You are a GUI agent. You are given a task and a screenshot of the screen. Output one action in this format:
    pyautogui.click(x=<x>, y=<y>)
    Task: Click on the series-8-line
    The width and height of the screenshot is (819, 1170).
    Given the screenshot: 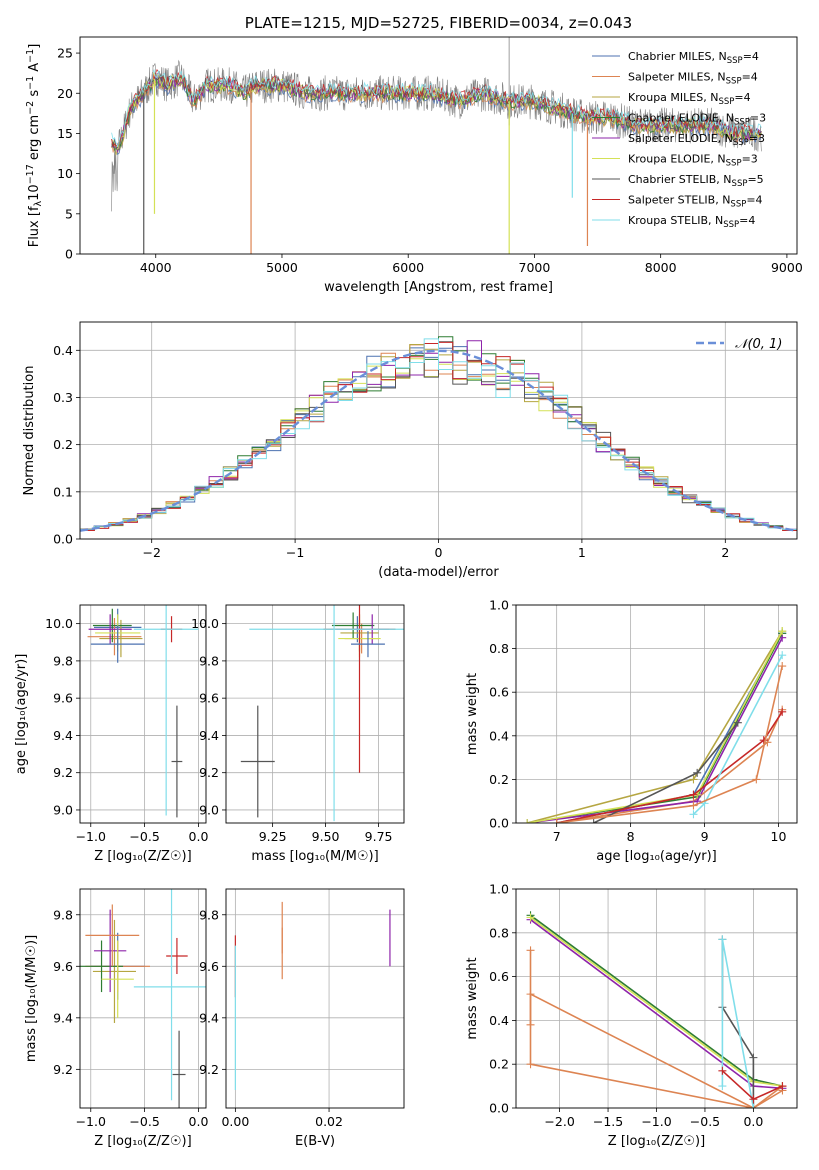 What is the action you would take?
    pyautogui.click(x=669, y=767)
    